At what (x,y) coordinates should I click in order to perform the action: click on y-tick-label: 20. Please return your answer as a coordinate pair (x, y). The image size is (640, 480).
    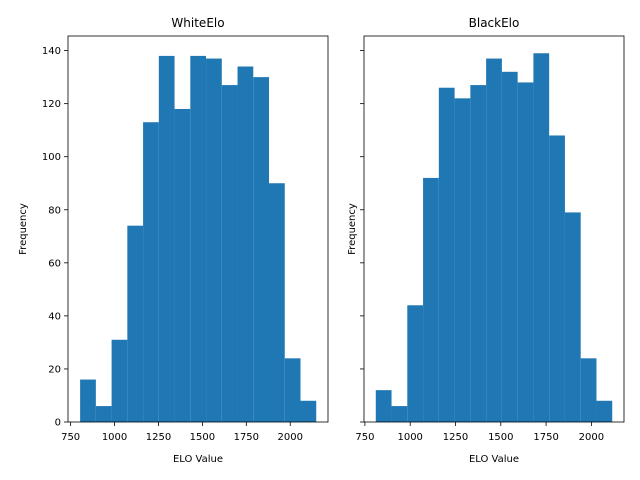
    Looking at the image, I should click on (54, 369).